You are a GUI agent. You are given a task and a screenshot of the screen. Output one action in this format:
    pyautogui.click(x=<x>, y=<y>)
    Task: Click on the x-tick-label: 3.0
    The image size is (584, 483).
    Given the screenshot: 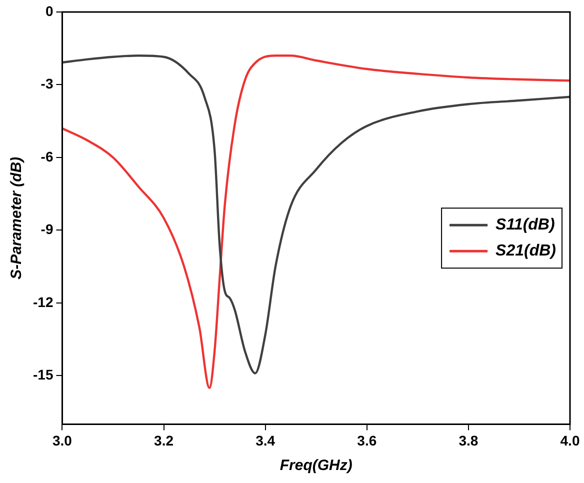 What is the action you would take?
    pyautogui.click(x=62, y=440)
    